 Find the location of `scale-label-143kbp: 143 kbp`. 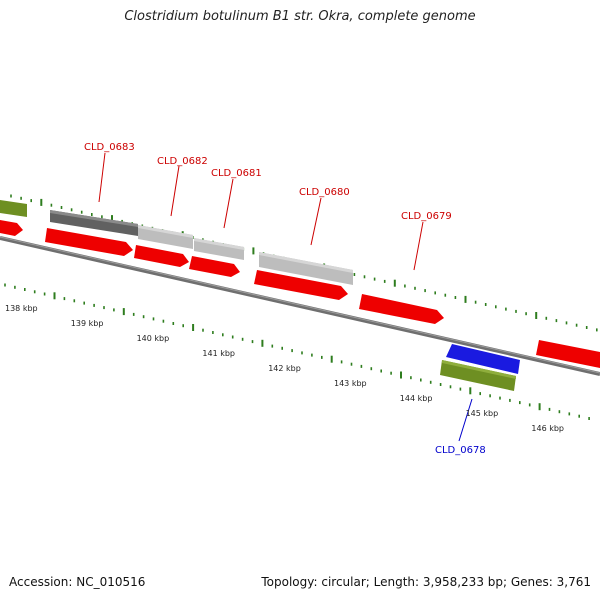

scale-label-143kbp: 143 kbp is located at coordinates (350, 383).